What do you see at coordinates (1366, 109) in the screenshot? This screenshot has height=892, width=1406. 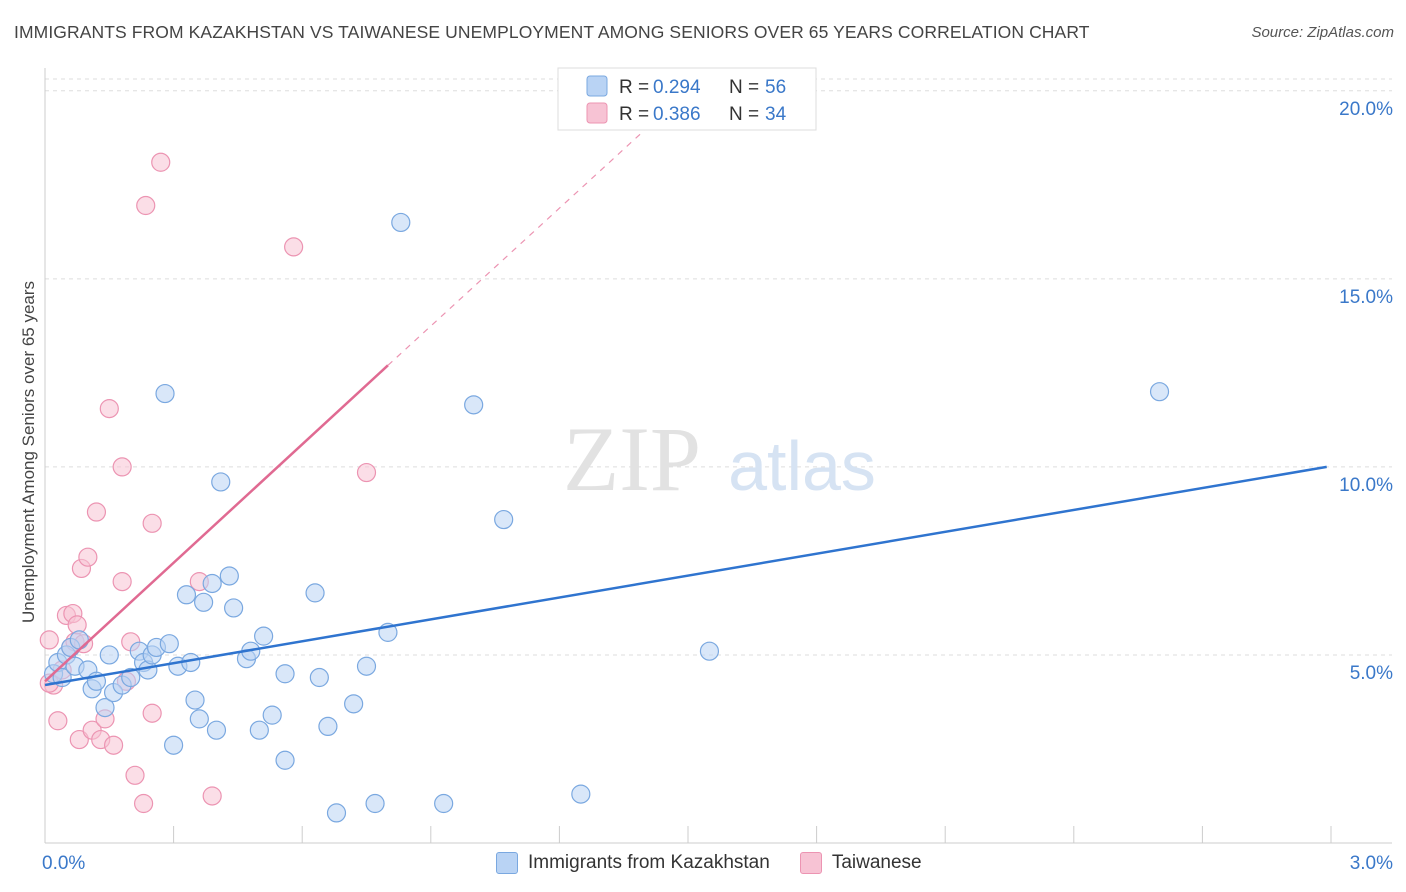 I see `y-tick-label-3: 20.0%` at bounding box center [1366, 109].